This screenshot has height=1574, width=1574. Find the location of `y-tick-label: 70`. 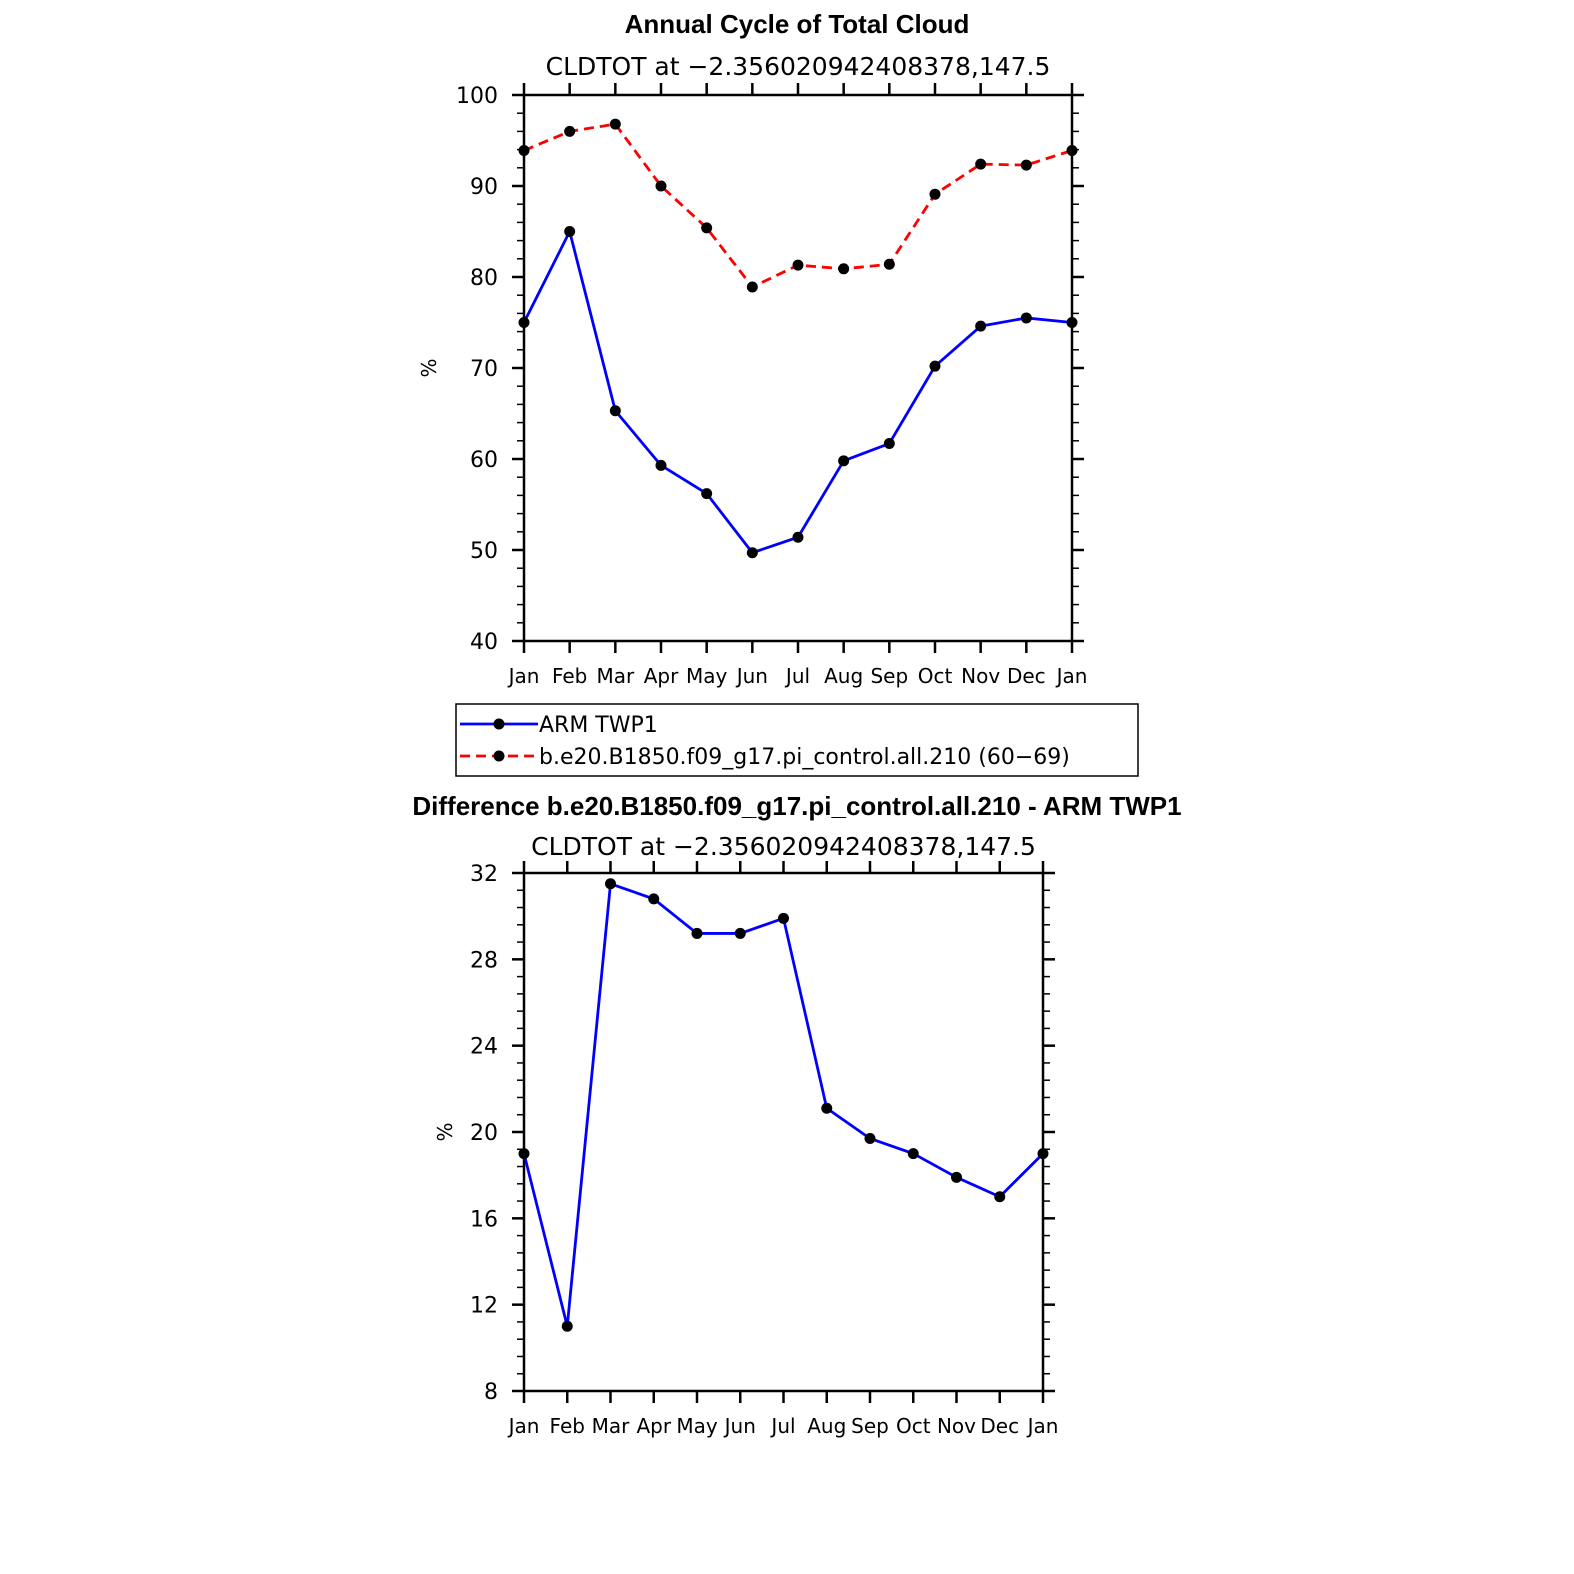

y-tick-label: 70 is located at coordinates (484, 369).